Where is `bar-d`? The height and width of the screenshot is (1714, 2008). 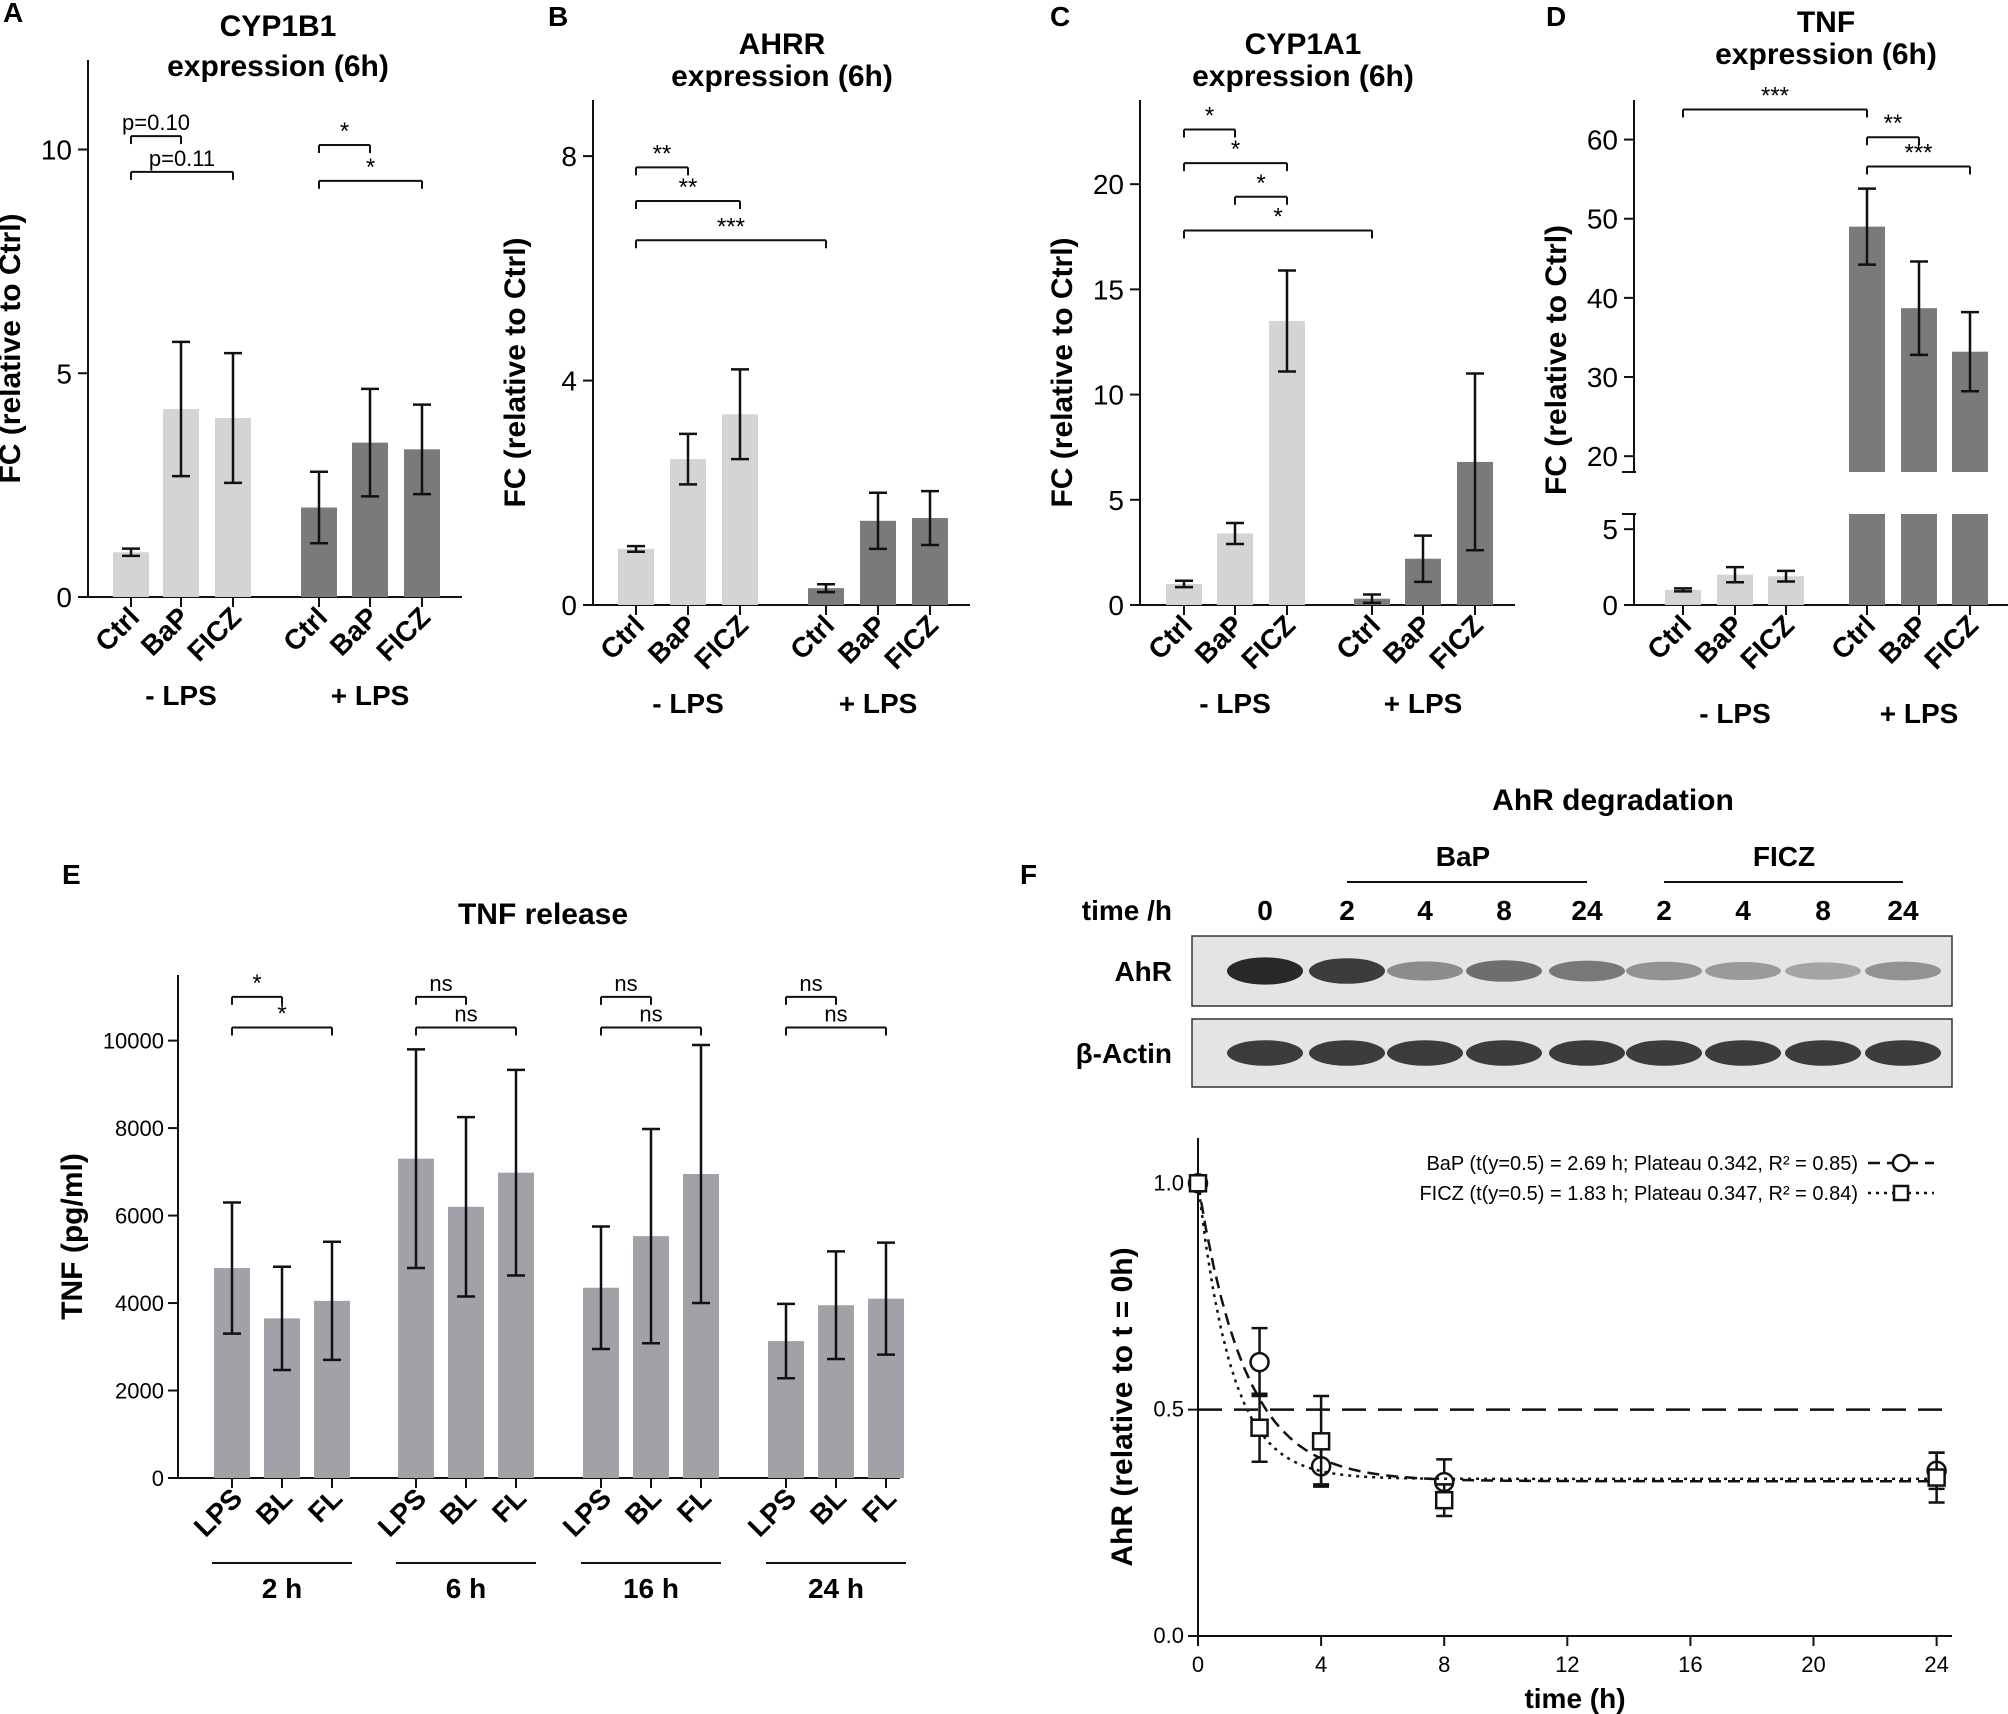 bar-d is located at coordinates (1683, 597).